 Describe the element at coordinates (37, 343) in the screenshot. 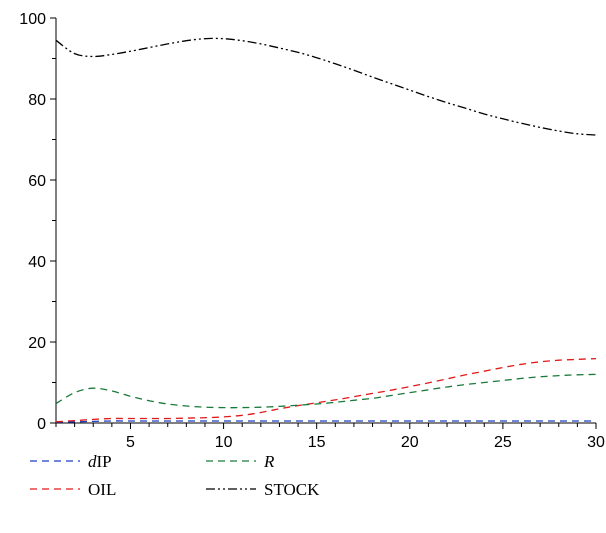

I see `y-tick-label: 20` at that location.